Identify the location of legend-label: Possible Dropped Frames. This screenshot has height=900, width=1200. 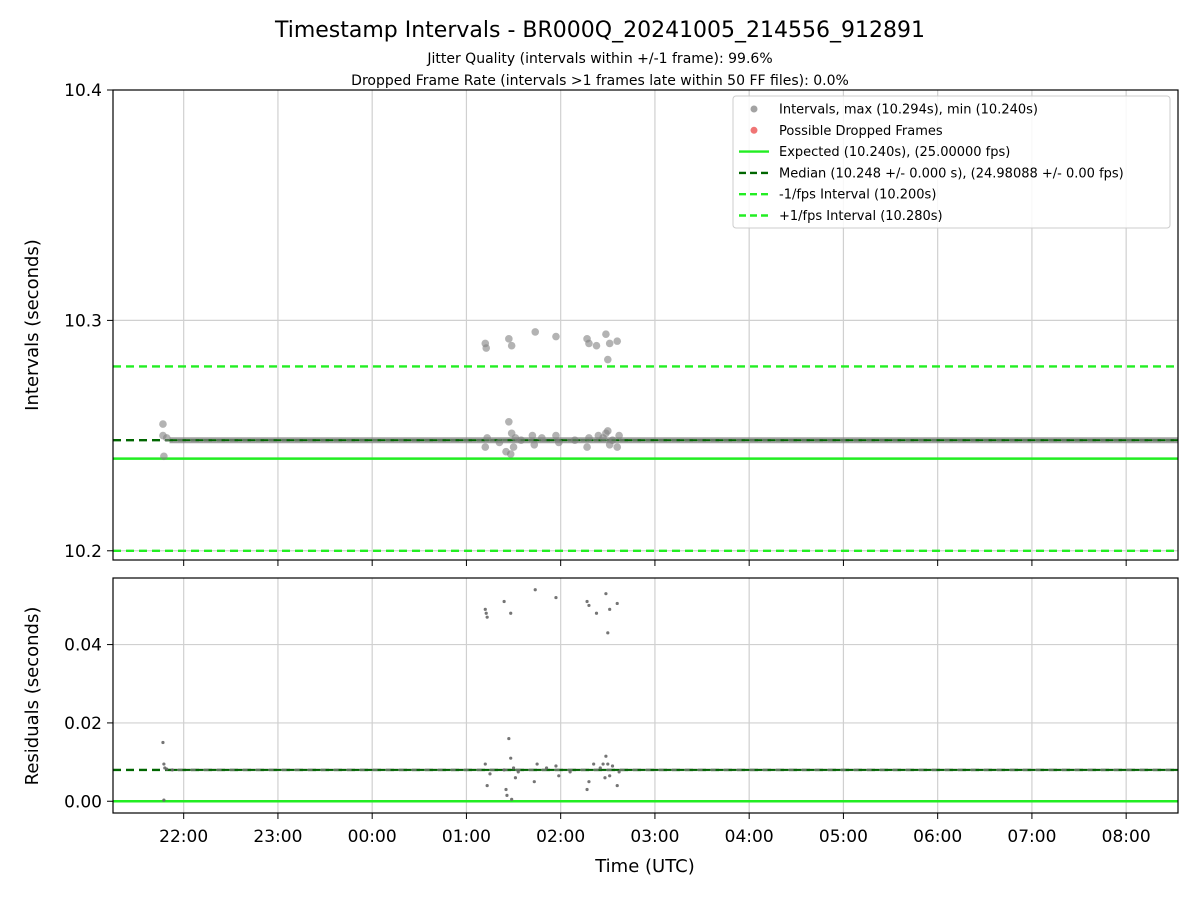
(861, 131).